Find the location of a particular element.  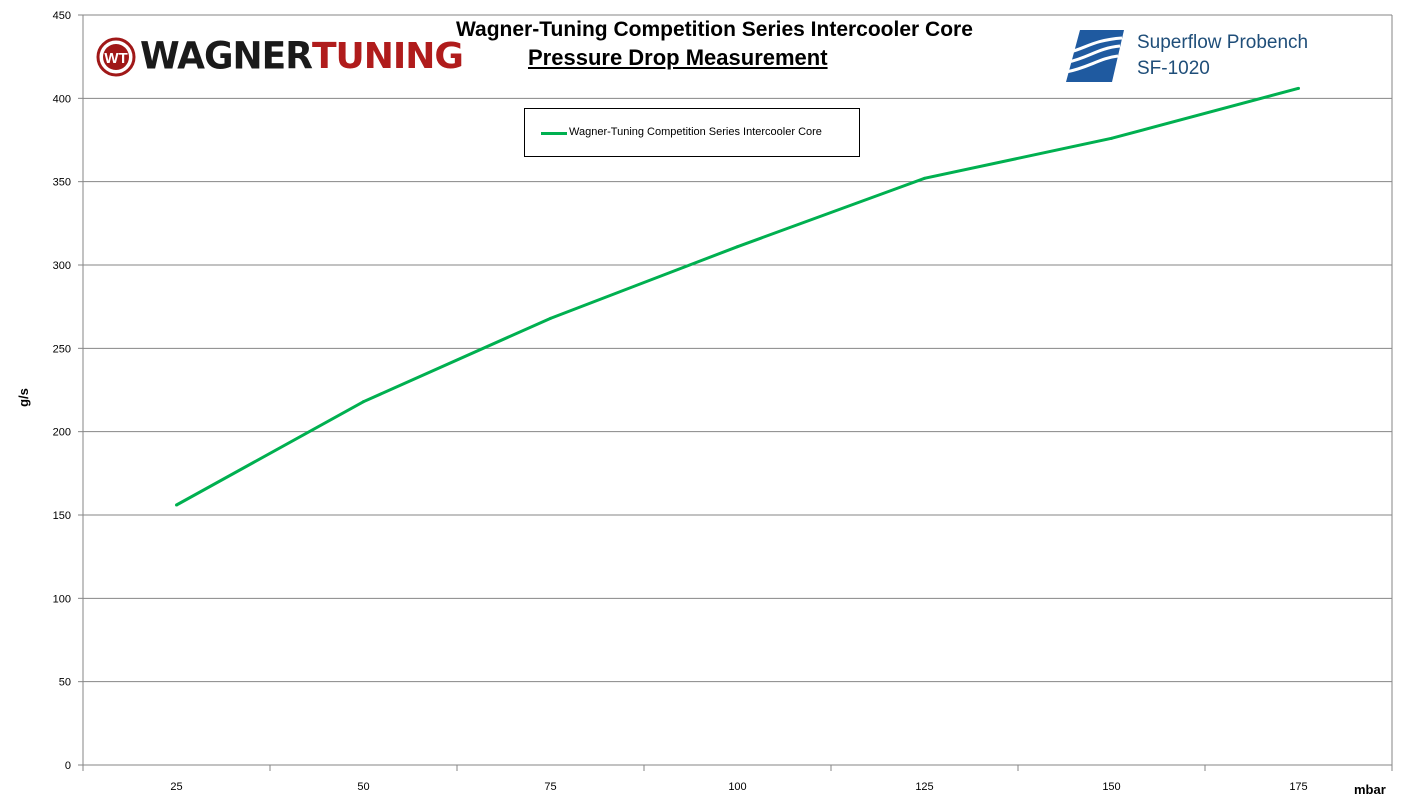

y-tick-label: 200 is located at coordinates (62, 433).